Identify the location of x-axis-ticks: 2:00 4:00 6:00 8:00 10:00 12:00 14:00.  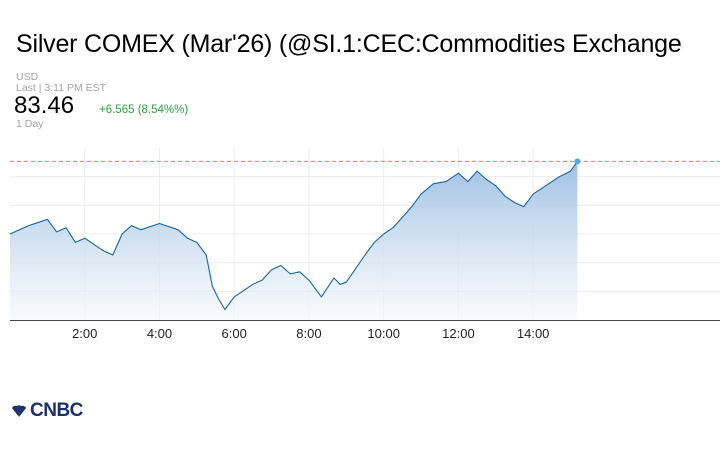
(310, 333).